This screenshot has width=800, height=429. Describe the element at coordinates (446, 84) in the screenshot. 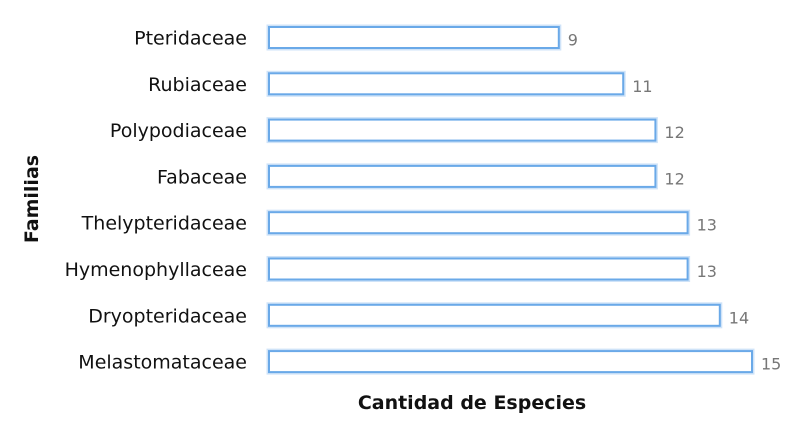

I see `bar-rubiaceae` at that location.